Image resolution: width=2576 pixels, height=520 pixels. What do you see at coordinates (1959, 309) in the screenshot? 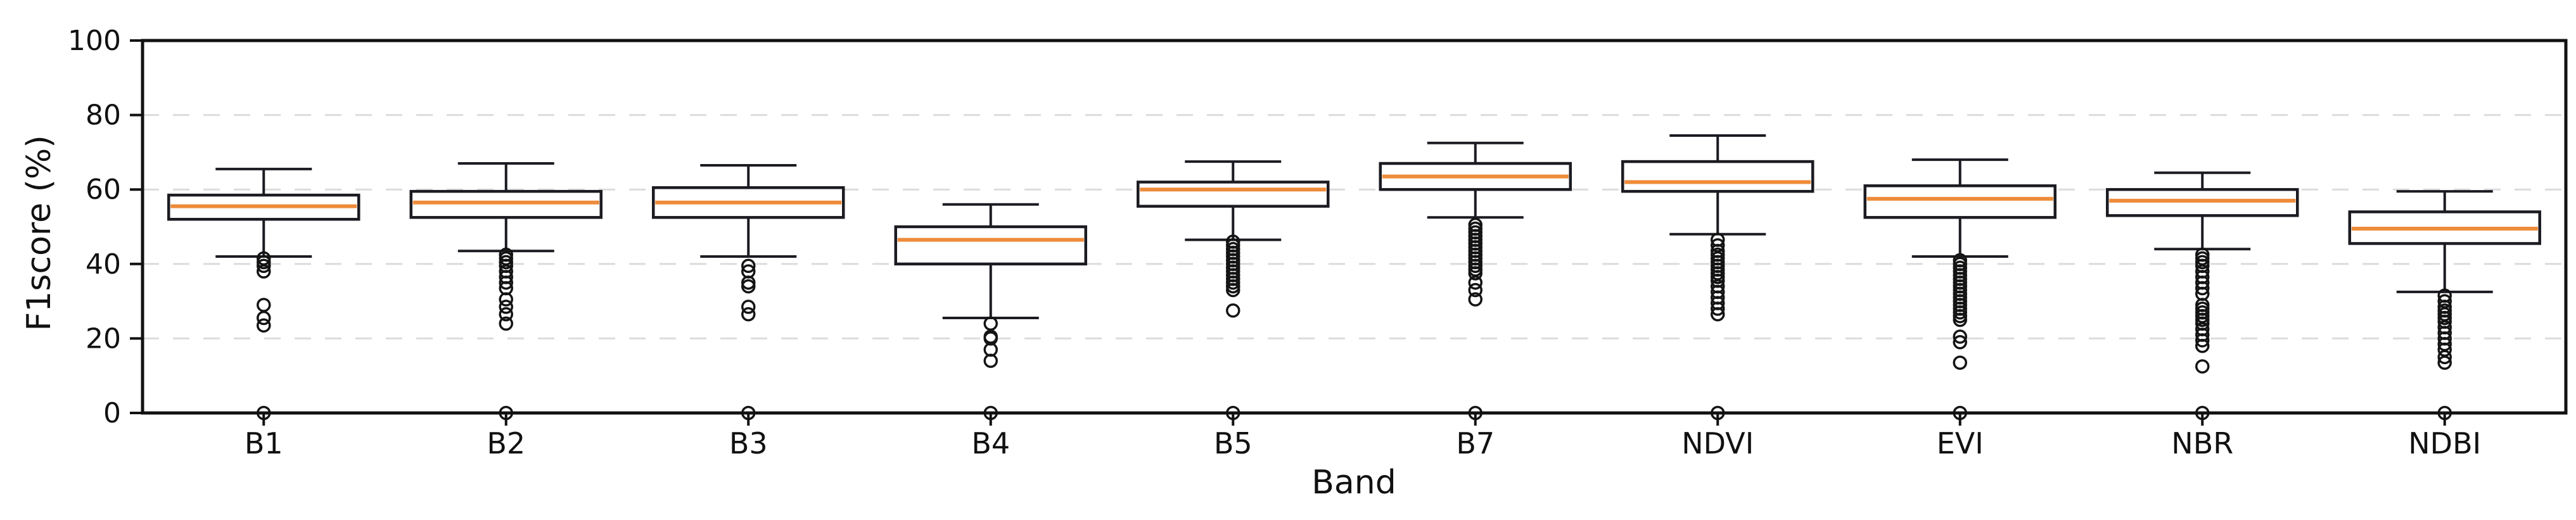
I see `boxplot-EVI: EVI` at bounding box center [1959, 309].